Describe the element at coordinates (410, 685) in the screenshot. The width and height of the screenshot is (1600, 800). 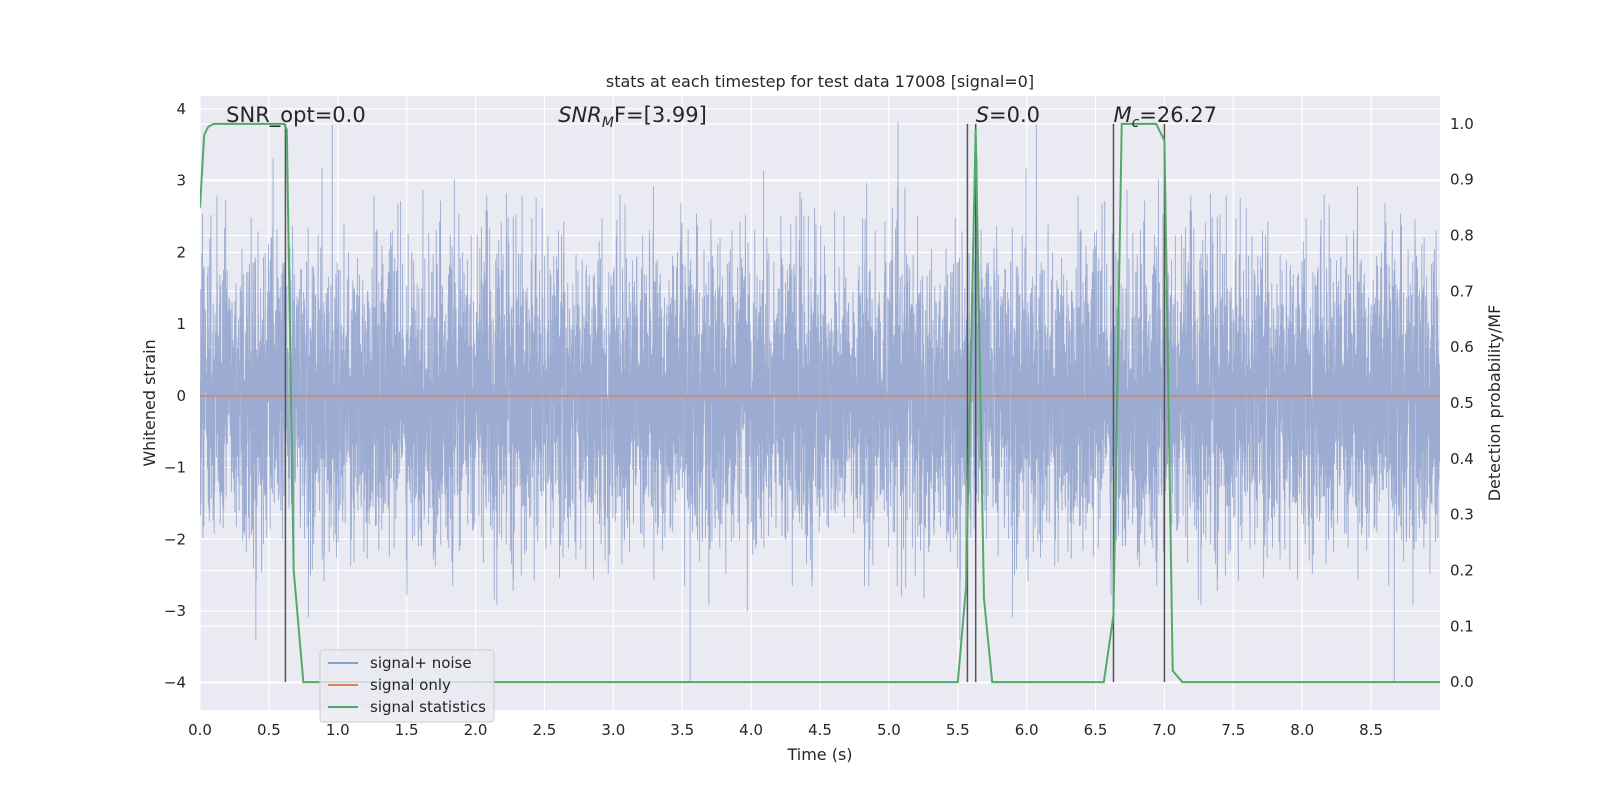
I see `legend-label-signal-only: signal only` at that location.